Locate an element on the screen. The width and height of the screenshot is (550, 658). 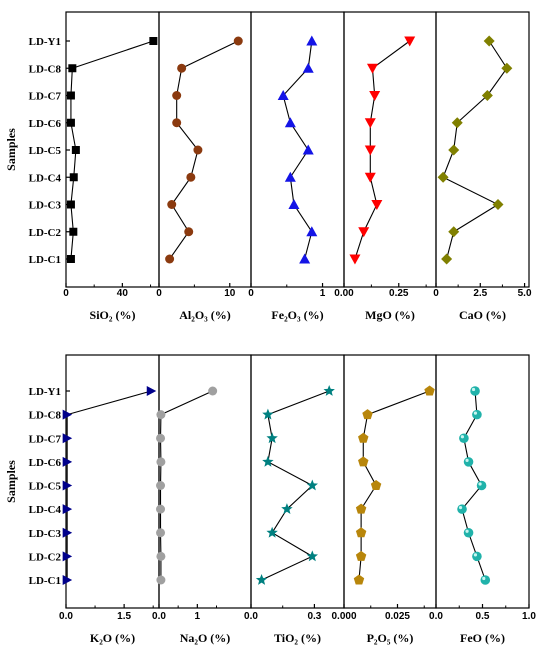
panel-3-point-ld-c2 is located at coordinates (312, 231).